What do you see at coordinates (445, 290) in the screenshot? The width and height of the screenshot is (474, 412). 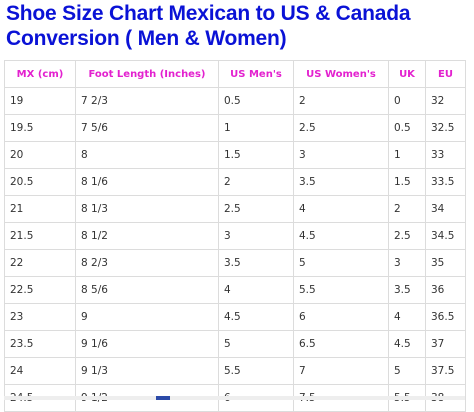 I see `cell-eu: 36` at bounding box center [445, 290].